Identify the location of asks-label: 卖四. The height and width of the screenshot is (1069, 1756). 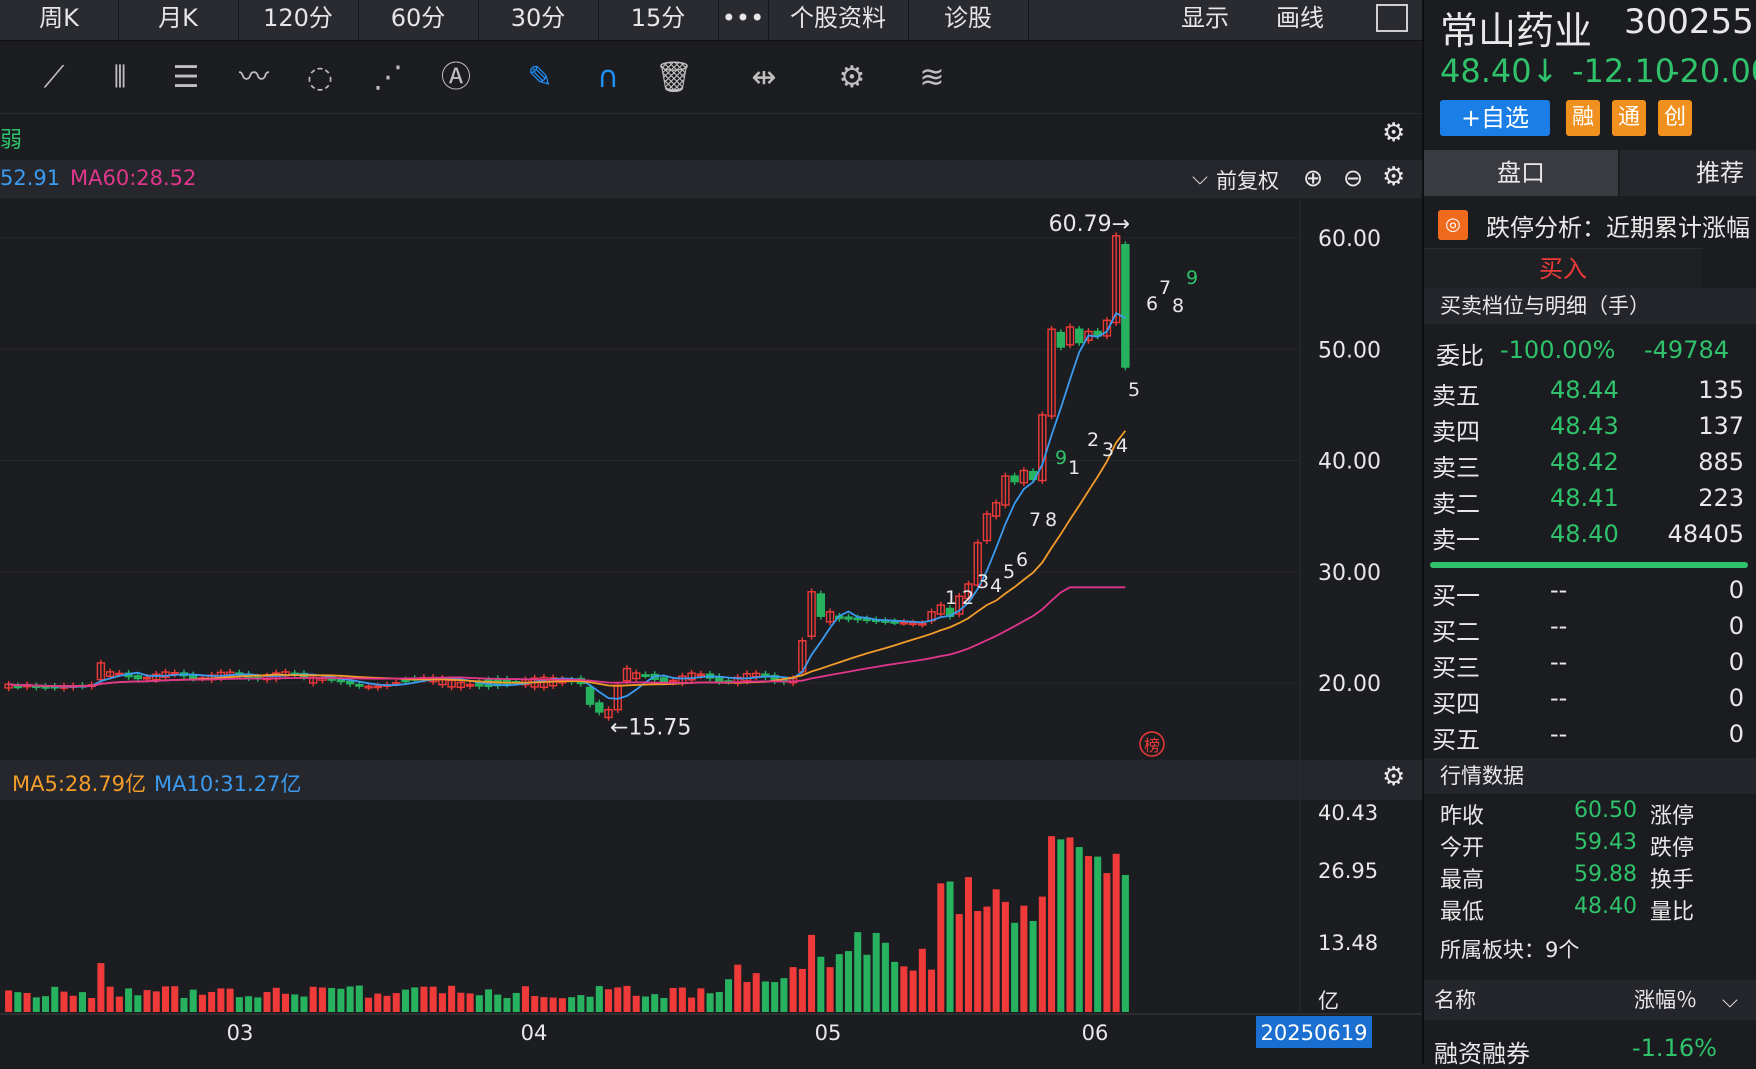
(1456, 429).